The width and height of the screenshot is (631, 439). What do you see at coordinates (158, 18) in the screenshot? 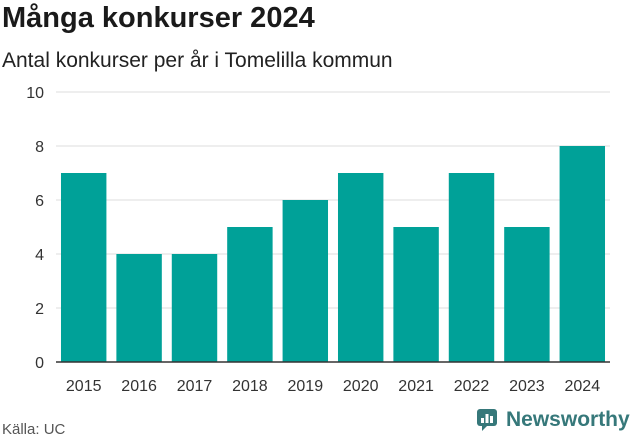
I see `chart-title: Många konkurser 2024` at bounding box center [158, 18].